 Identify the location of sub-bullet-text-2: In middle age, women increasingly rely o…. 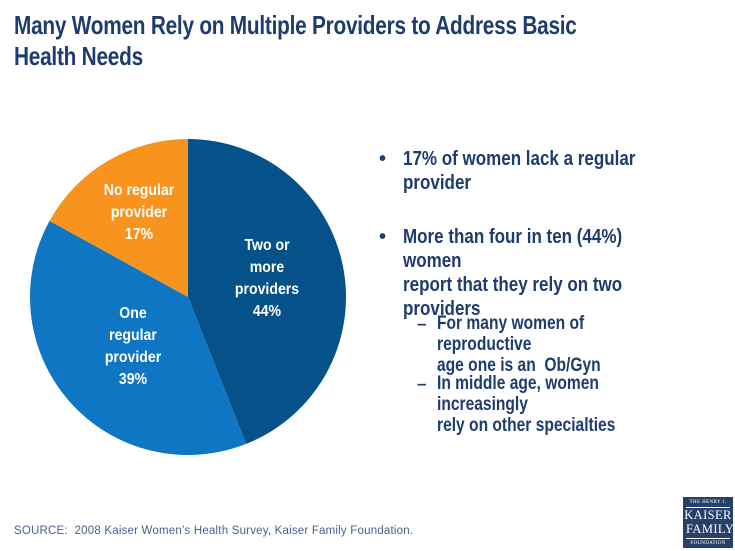
(526, 404).